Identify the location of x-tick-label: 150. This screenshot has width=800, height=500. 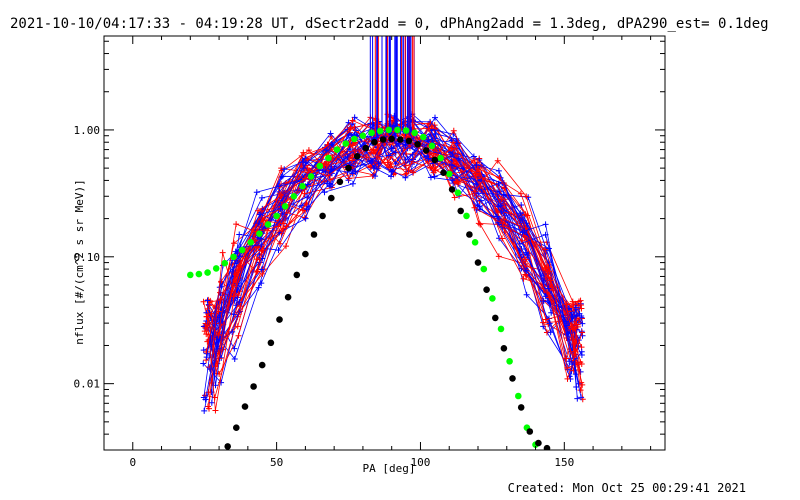
(564, 462).